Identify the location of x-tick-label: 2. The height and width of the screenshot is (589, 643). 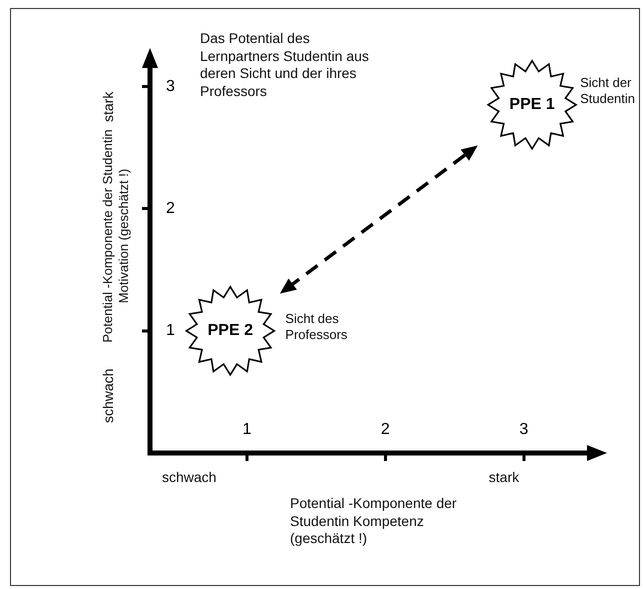
(385, 429).